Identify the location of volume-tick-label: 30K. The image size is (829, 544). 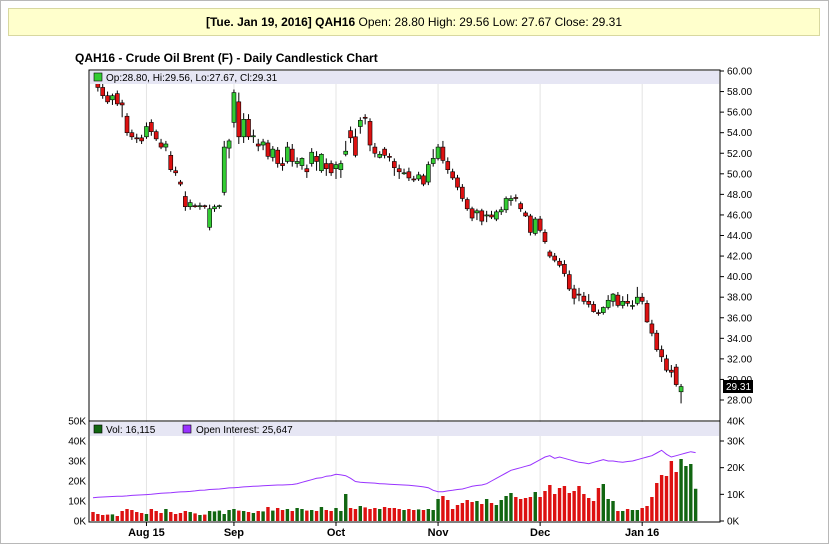
(77, 462).